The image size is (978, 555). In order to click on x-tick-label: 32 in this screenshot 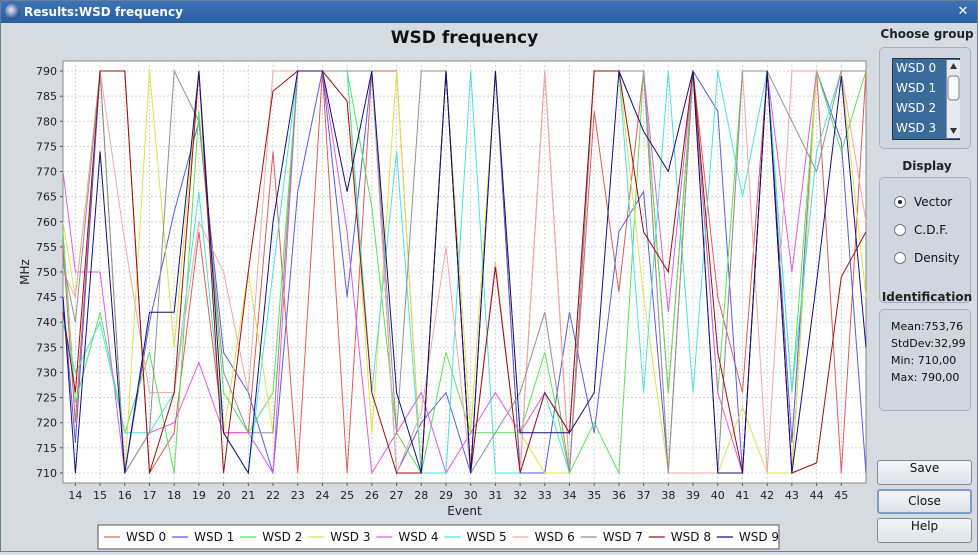, I will do `click(520, 495)`.